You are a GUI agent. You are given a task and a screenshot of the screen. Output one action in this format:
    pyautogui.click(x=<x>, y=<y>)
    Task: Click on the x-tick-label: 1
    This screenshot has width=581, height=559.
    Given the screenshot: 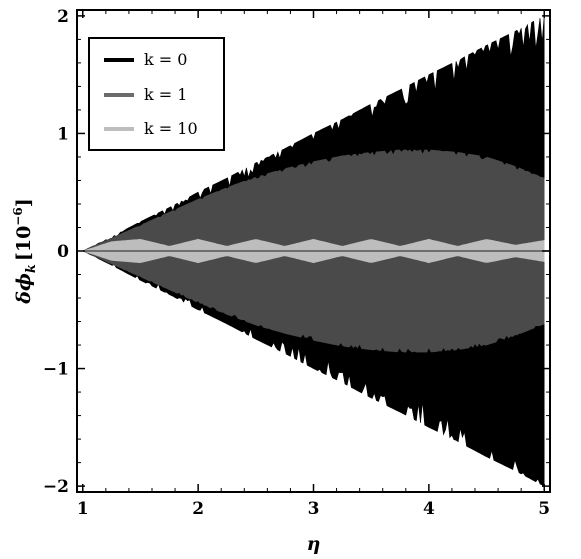 What is the action you would take?
    pyautogui.click(x=83, y=509)
    